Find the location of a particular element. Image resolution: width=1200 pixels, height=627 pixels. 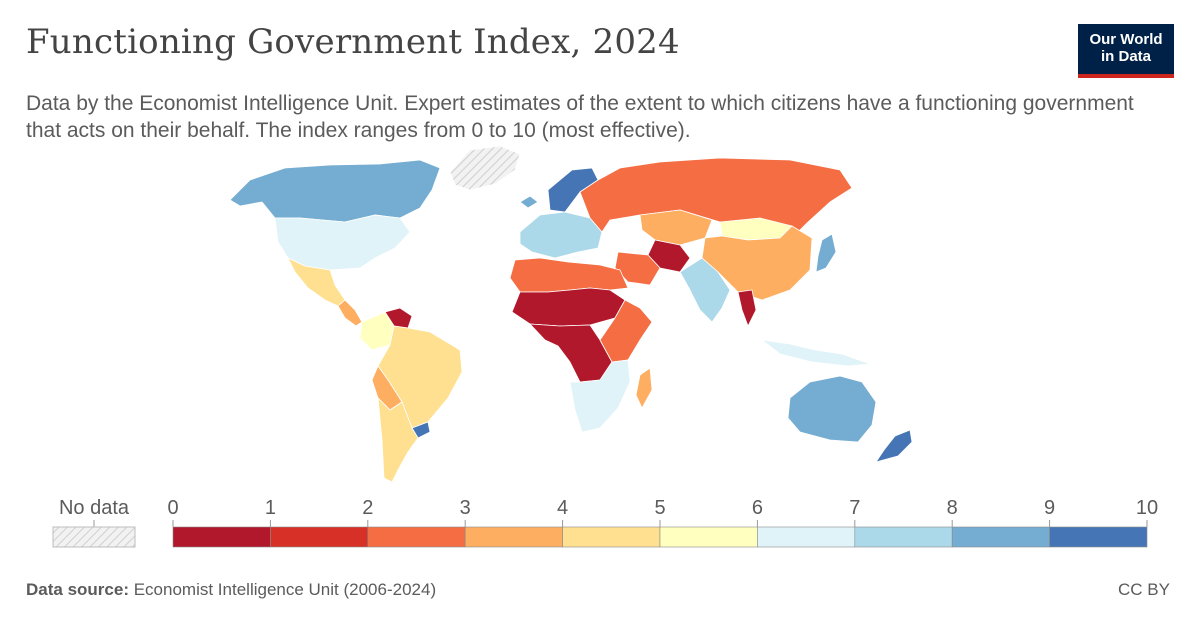

legend-tick-label: 10 is located at coordinates (1147, 508).